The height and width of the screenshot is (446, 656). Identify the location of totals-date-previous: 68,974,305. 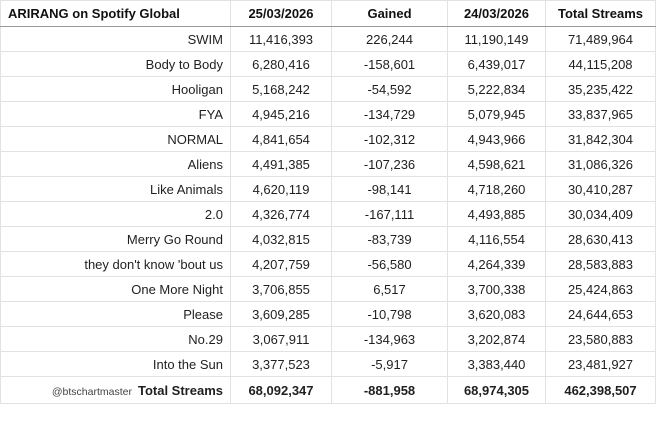
(496, 390).